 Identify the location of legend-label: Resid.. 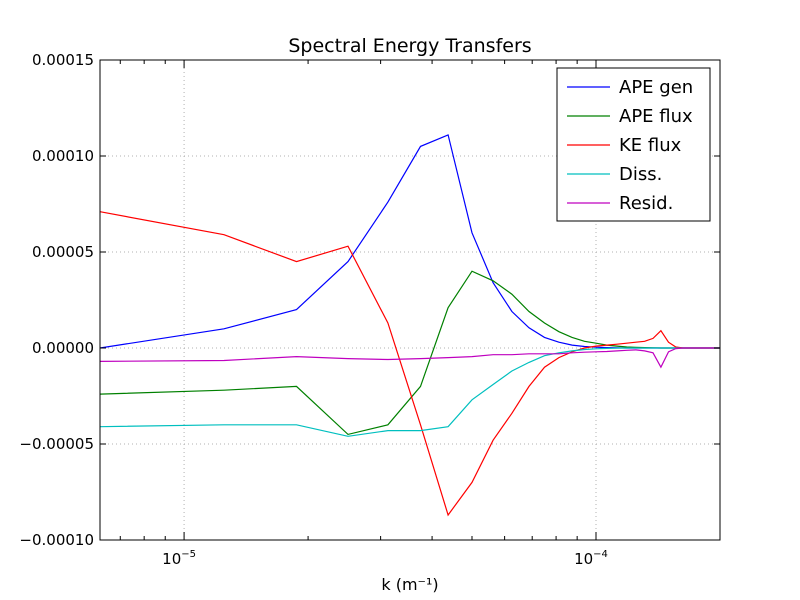
(646, 203).